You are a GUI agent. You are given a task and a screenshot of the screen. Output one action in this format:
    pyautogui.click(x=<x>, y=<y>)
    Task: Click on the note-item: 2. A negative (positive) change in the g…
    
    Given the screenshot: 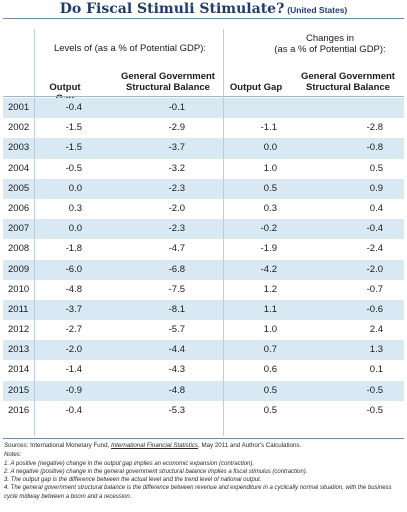 What is the action you would take?
    pyautogui.click(x=156, y=471)
    